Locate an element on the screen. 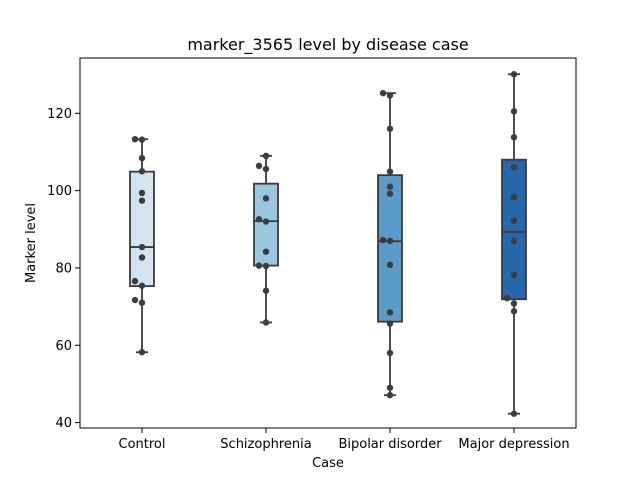 The image size is (640, 480). y-tick-label: 120 is located at coordinates (59, 114).